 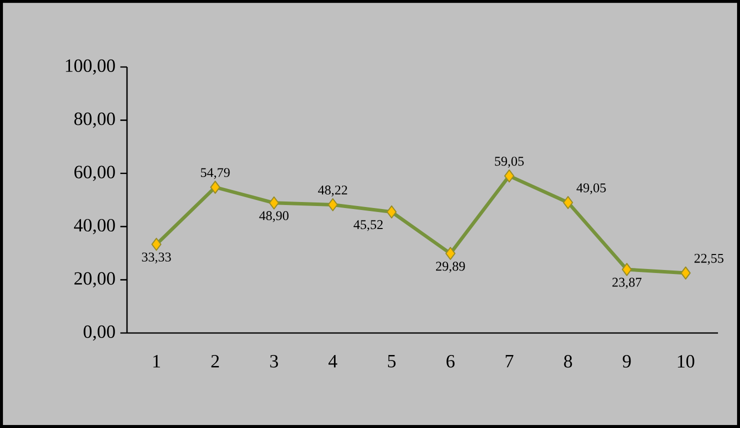 What do you see at coordinates (333, 191) in the screenshot?
I see `data-label: 48,22` at bounding box center [333, 191].